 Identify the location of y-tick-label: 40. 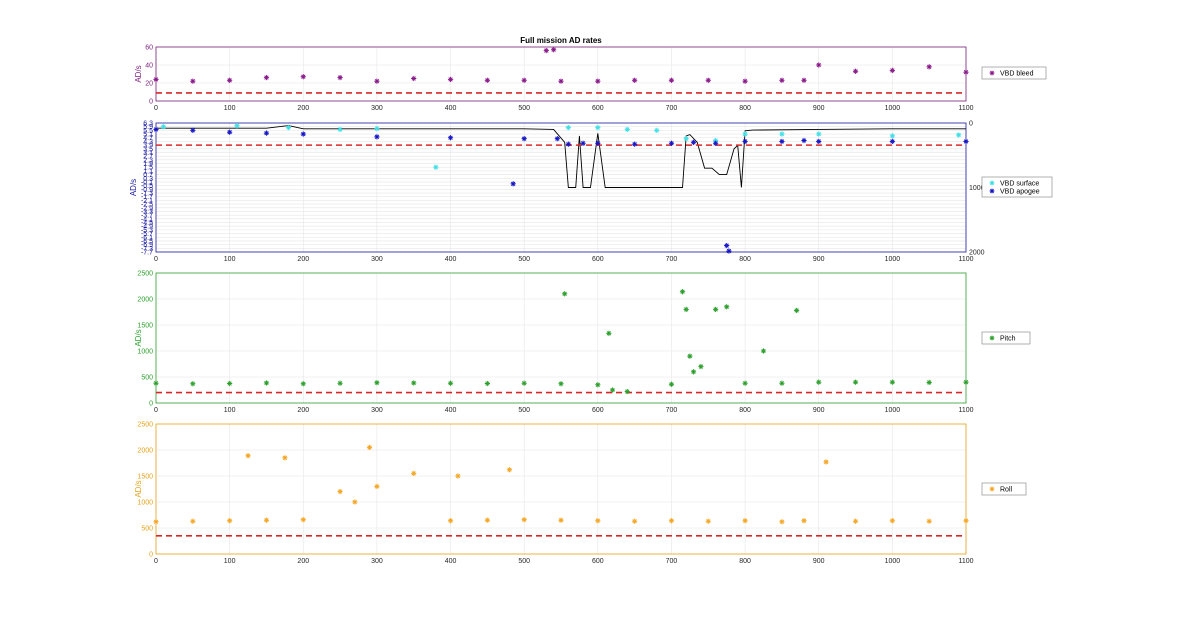
(149, 66).